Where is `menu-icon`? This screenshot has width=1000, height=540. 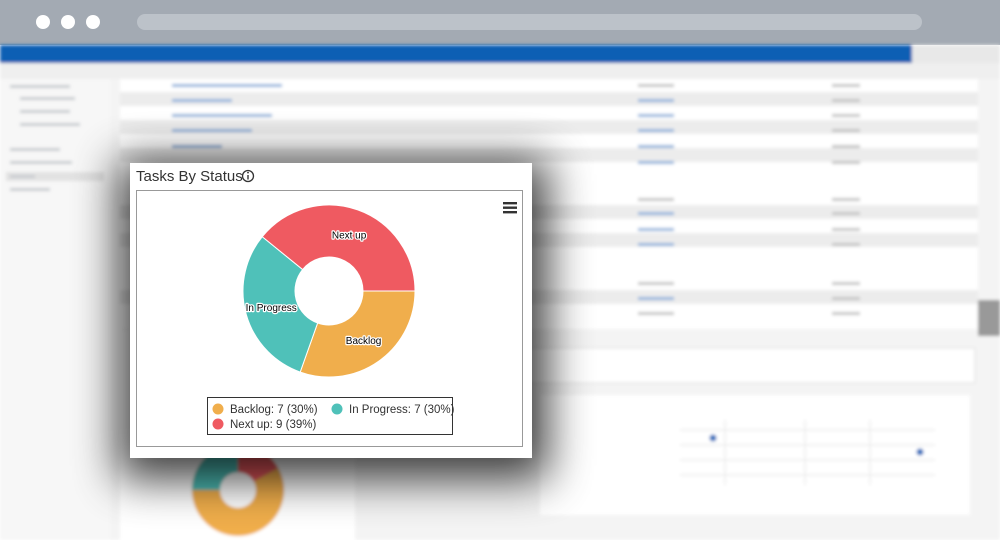 menu-icon is located at coordinates (510, 208).